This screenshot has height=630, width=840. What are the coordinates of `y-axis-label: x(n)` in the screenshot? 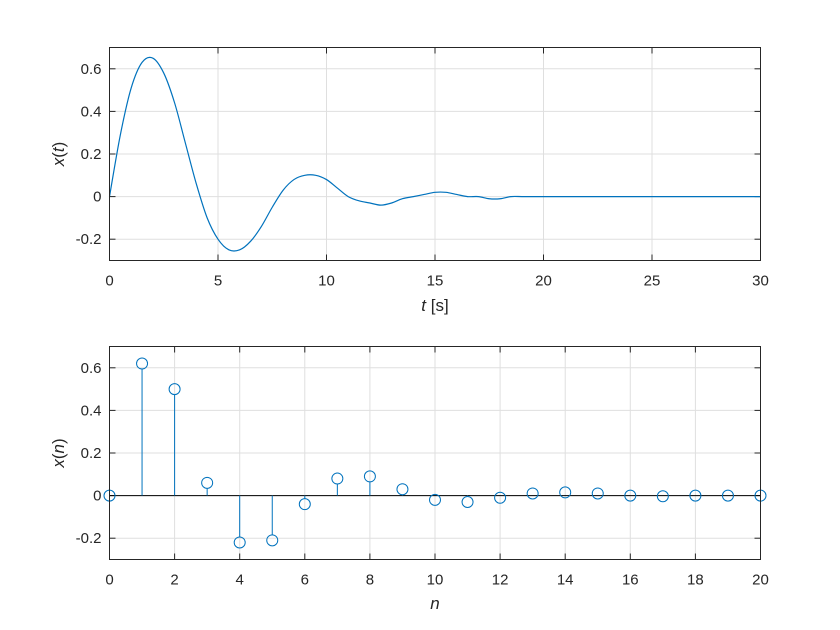 It's located at (58, 453).